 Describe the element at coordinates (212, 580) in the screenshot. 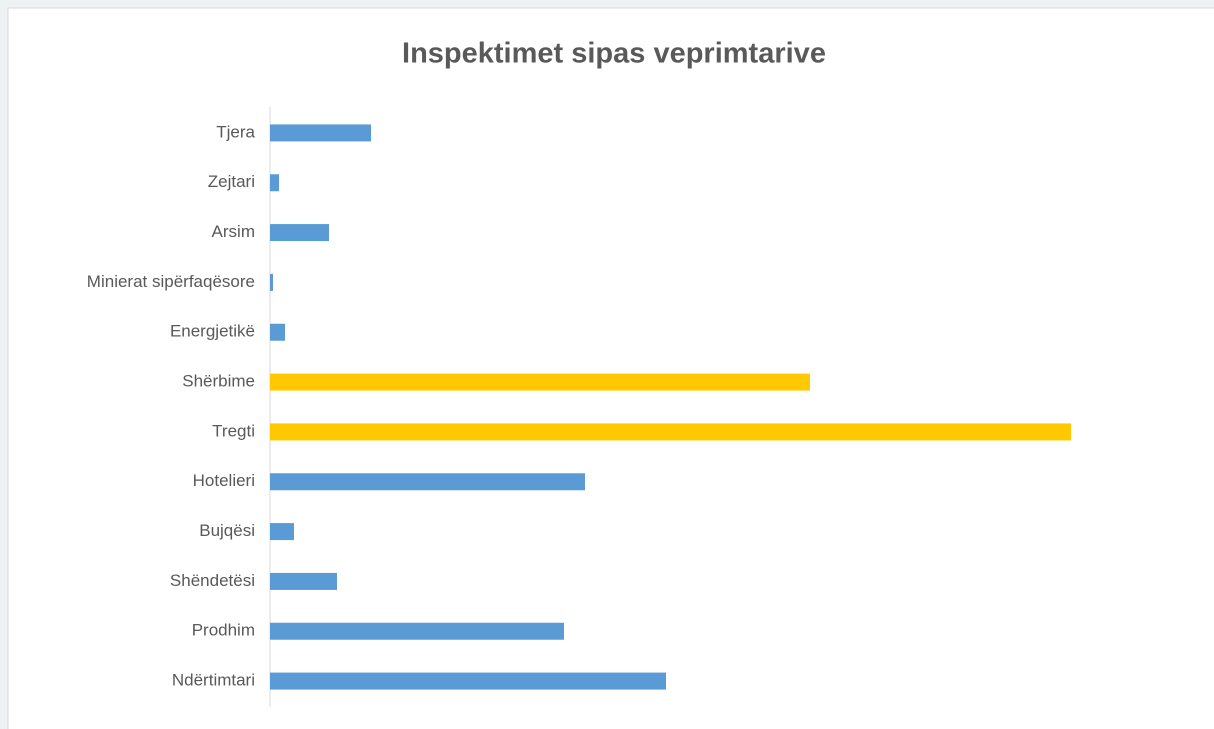

I see `y-tick-label: Shëndetësi` at that location.